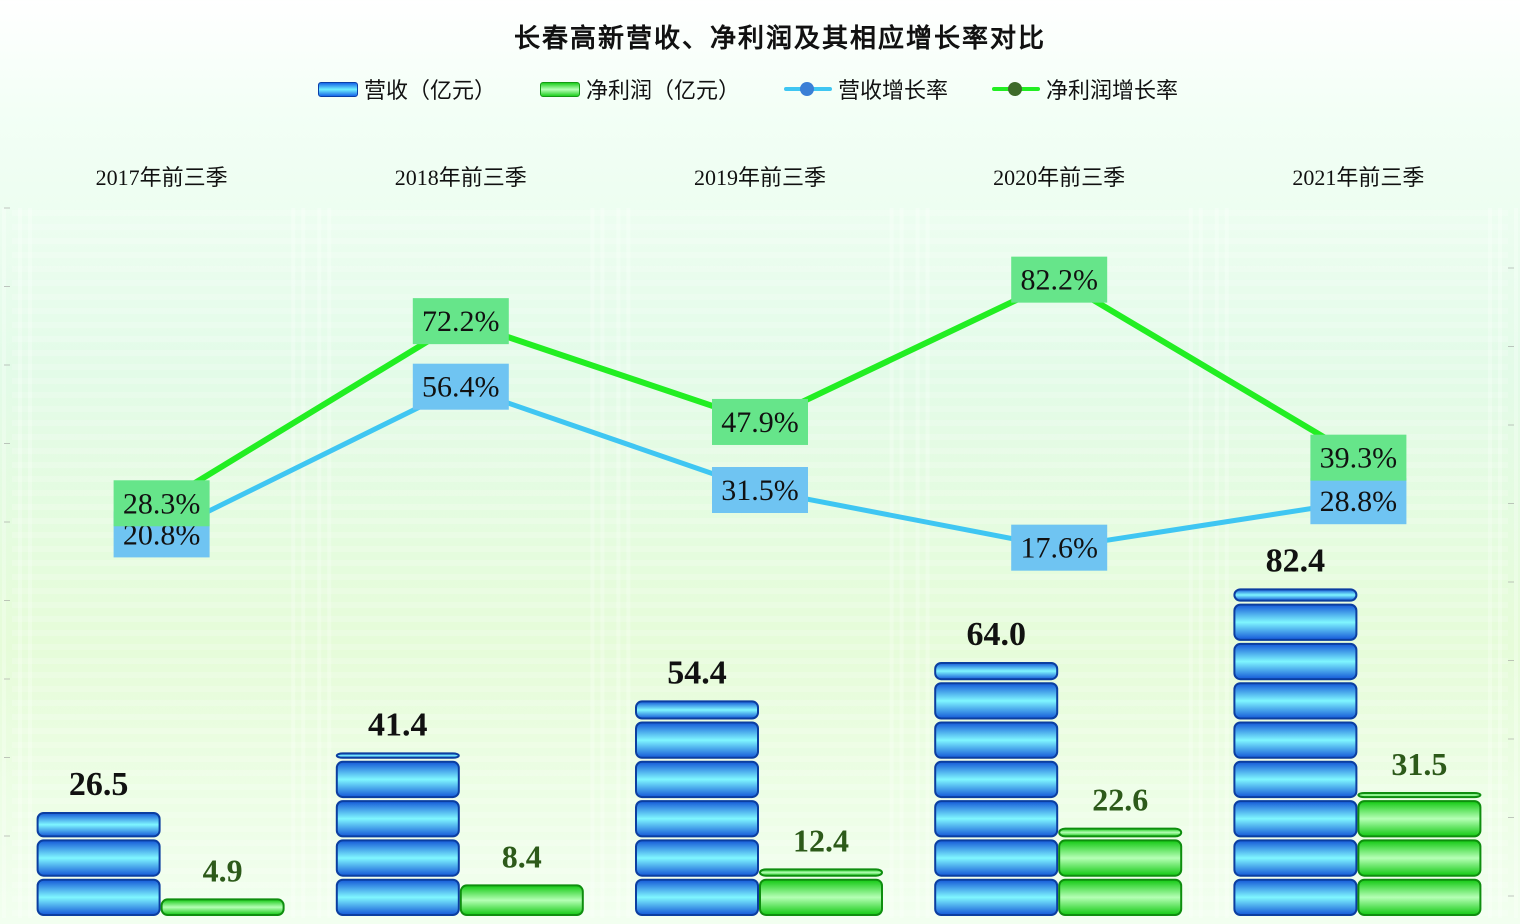 This screenshot has width=1520, height=924. I want to click on legend-swatch-revenue-growth, so click(808, 89).